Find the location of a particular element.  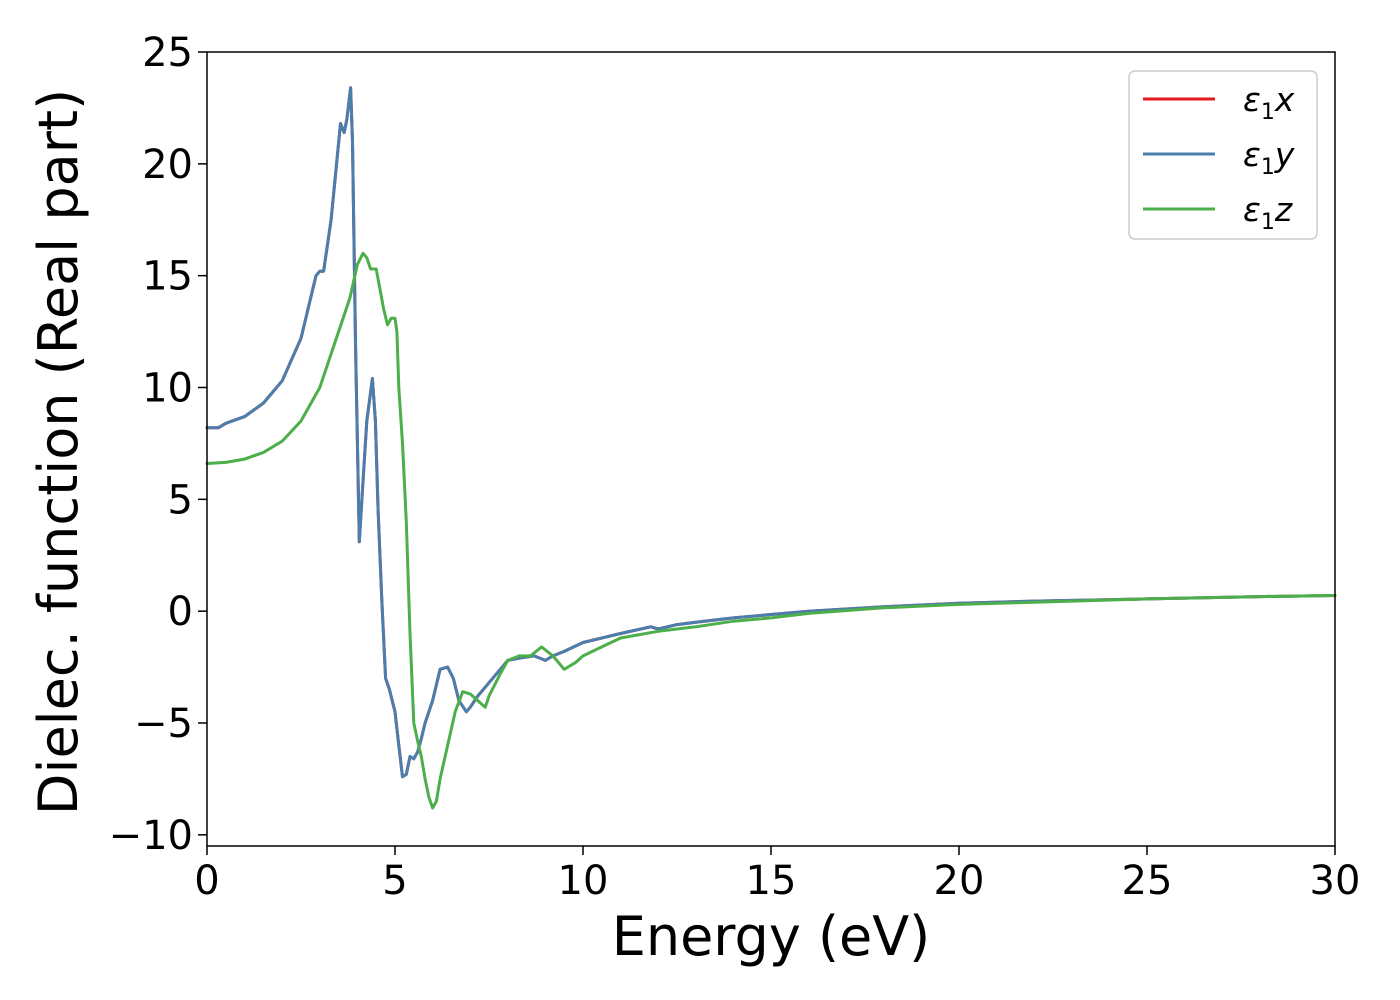

y-tick-label: −10 is located at coordinates (151, 836).